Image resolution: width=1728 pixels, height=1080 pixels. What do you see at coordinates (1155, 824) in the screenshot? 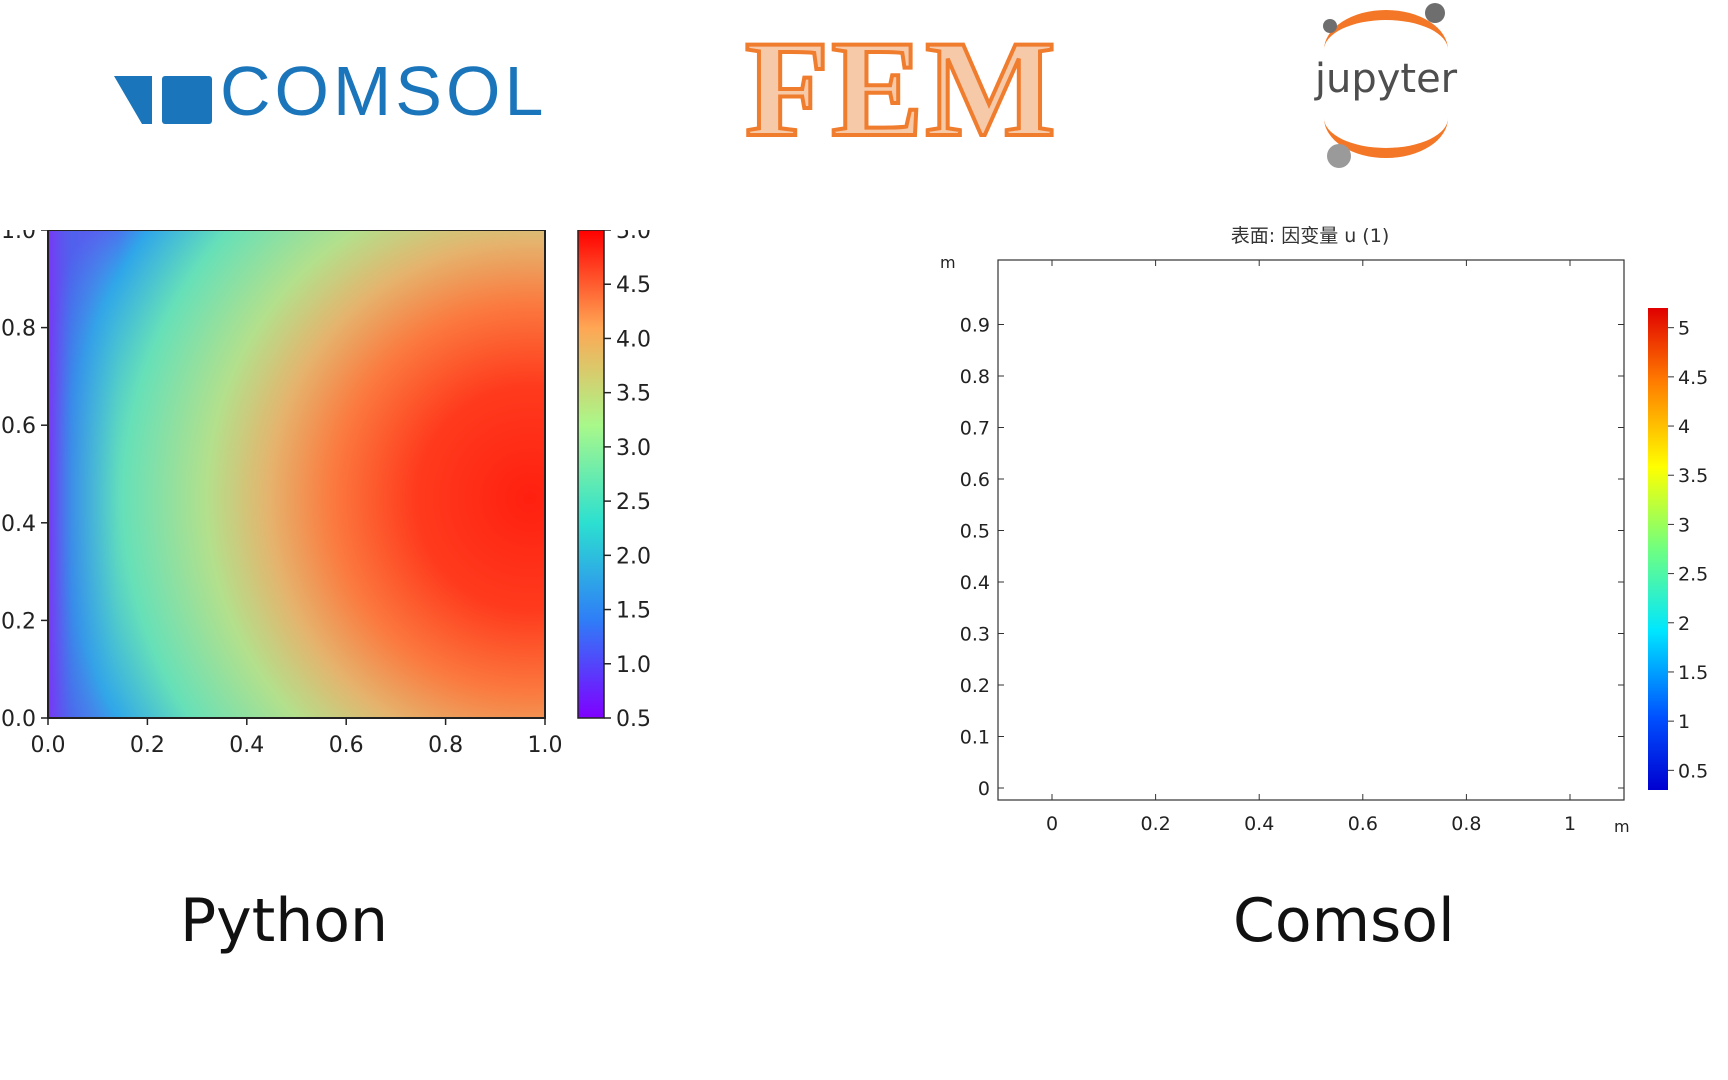
I see `comsol-x-tick-label: 0.2` at bounding box center [1155, 824].